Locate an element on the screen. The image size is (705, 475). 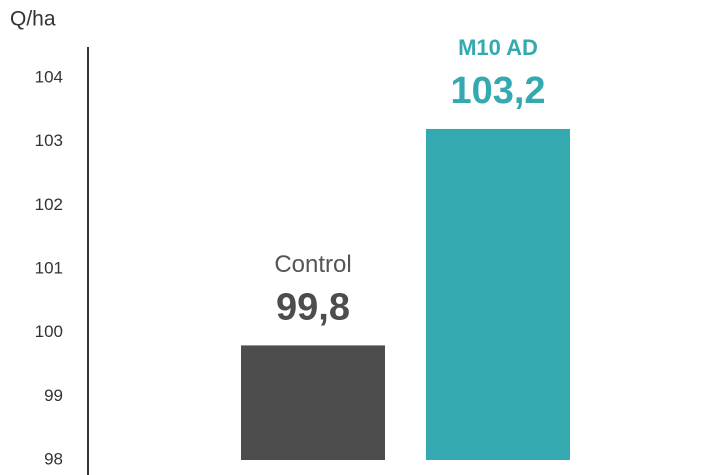
y-tick-label: 98 is located at coordinates (53, 458).